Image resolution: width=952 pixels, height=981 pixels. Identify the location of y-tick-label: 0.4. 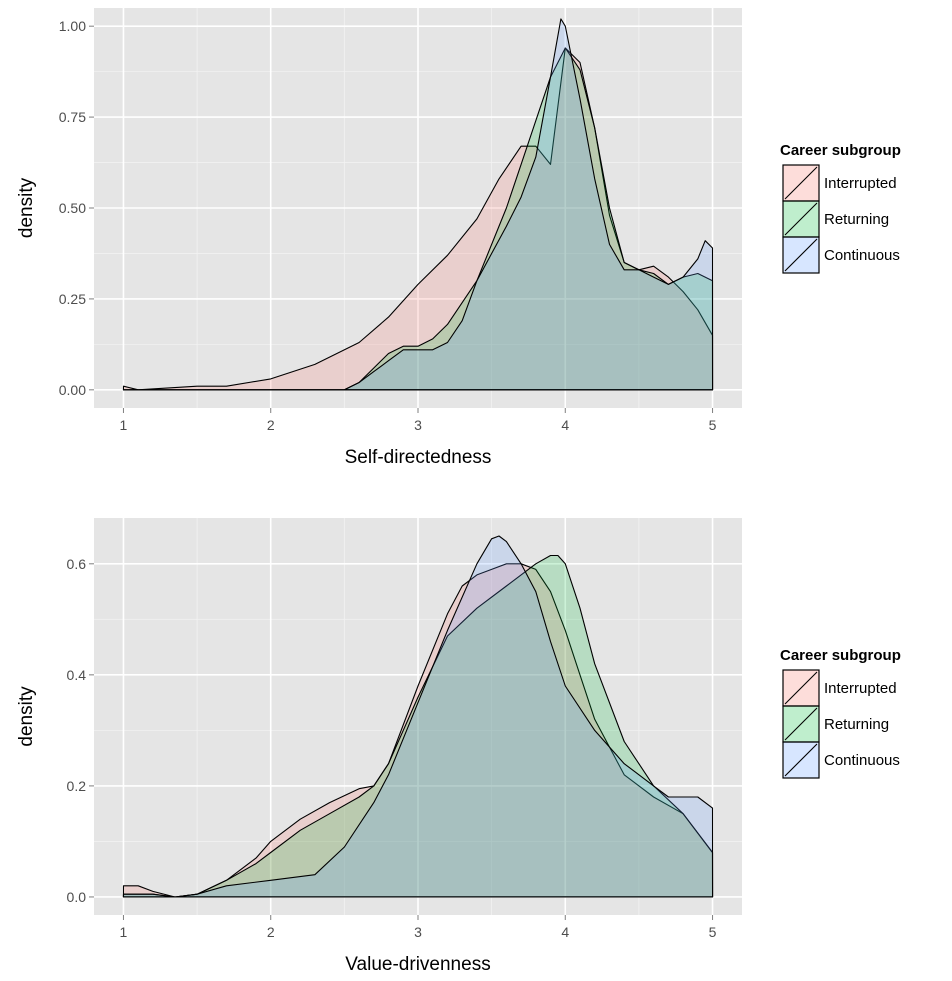
(77, 675).